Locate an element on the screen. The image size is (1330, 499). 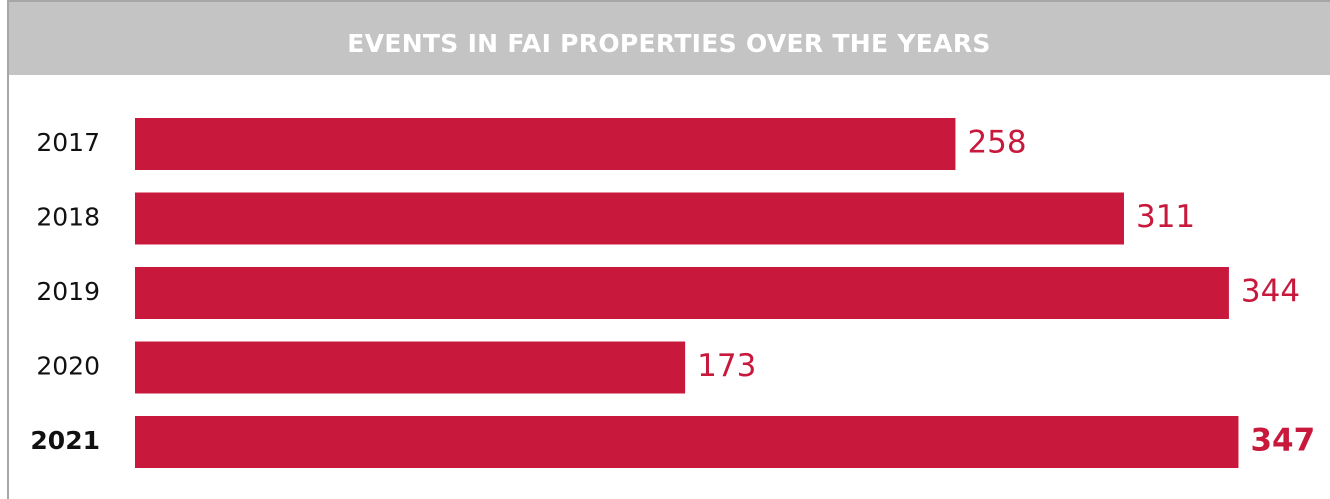
value-label: 311 is located at coordinates (1165, 217).